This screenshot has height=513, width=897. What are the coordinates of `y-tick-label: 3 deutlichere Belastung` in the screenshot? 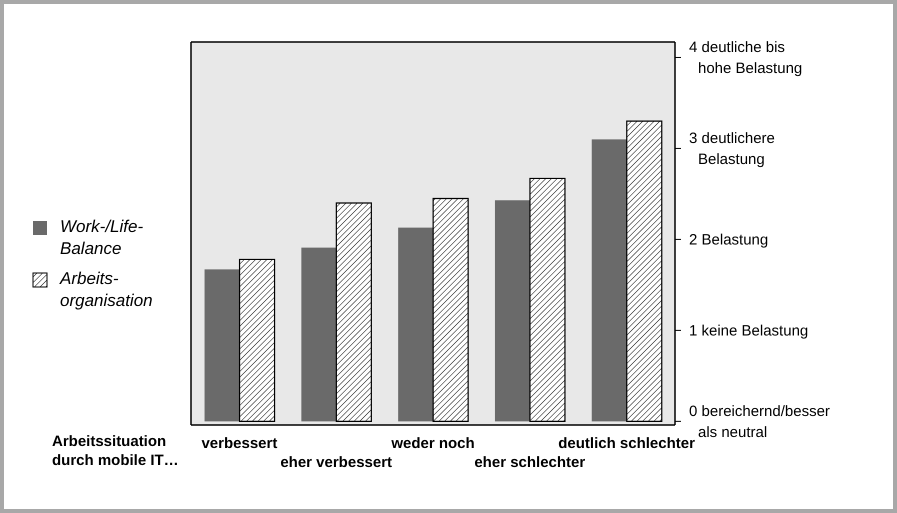 It's located at (732, 149).